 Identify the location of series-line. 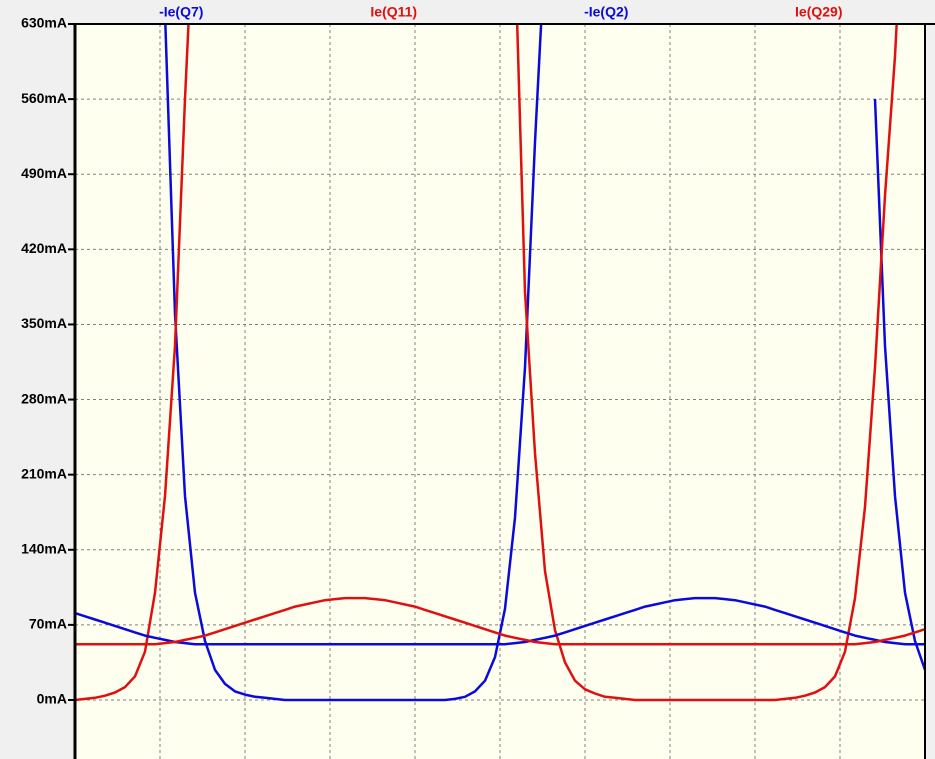
(500, 621).